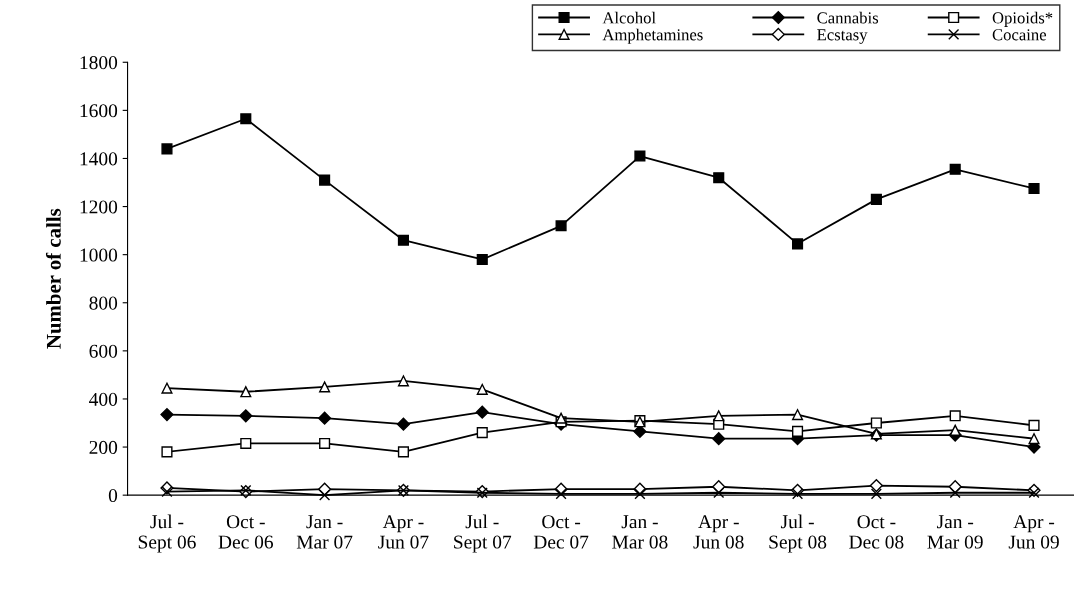  What do you see at coordinates (955, 532) in the screenshot?
I see `x-tick-label: Jan - Mar 09` at bounding box center [955, 532].